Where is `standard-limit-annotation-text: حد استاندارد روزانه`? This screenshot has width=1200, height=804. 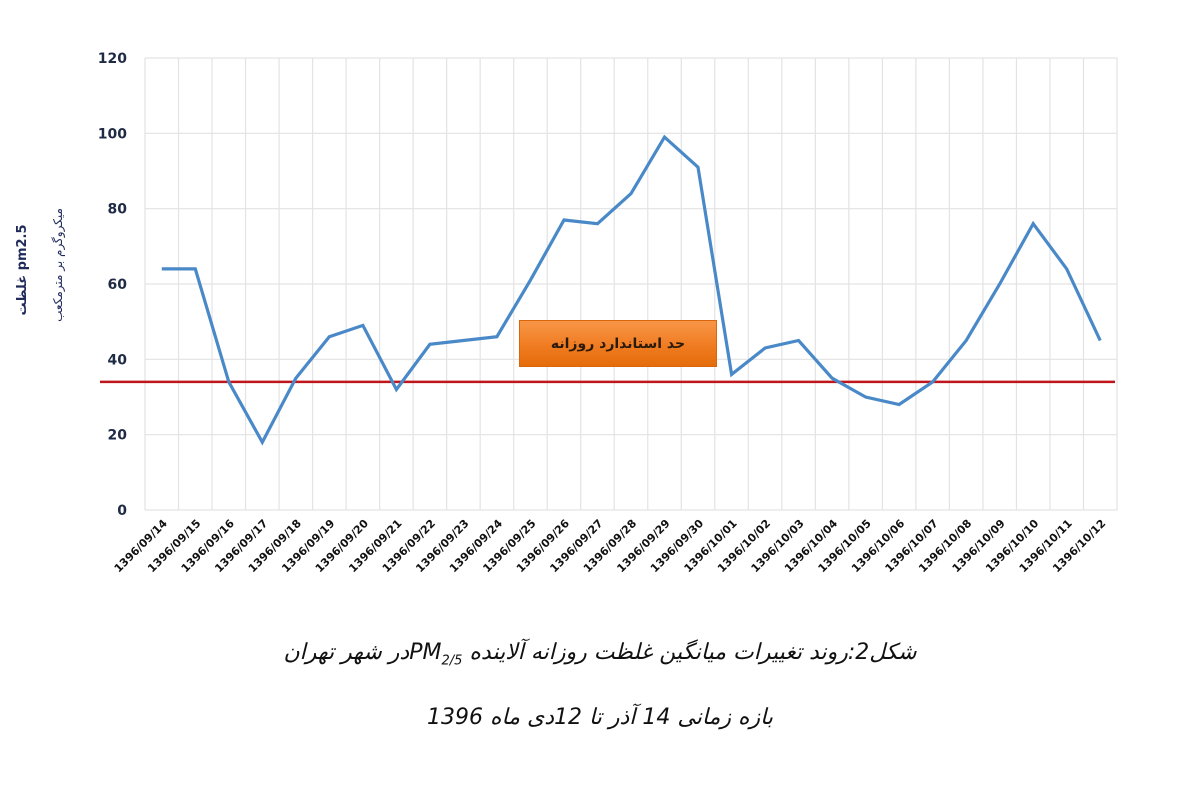 standard-limit-annotation-text: حد استاندارد روزانه is located at coordinates (618, 343).